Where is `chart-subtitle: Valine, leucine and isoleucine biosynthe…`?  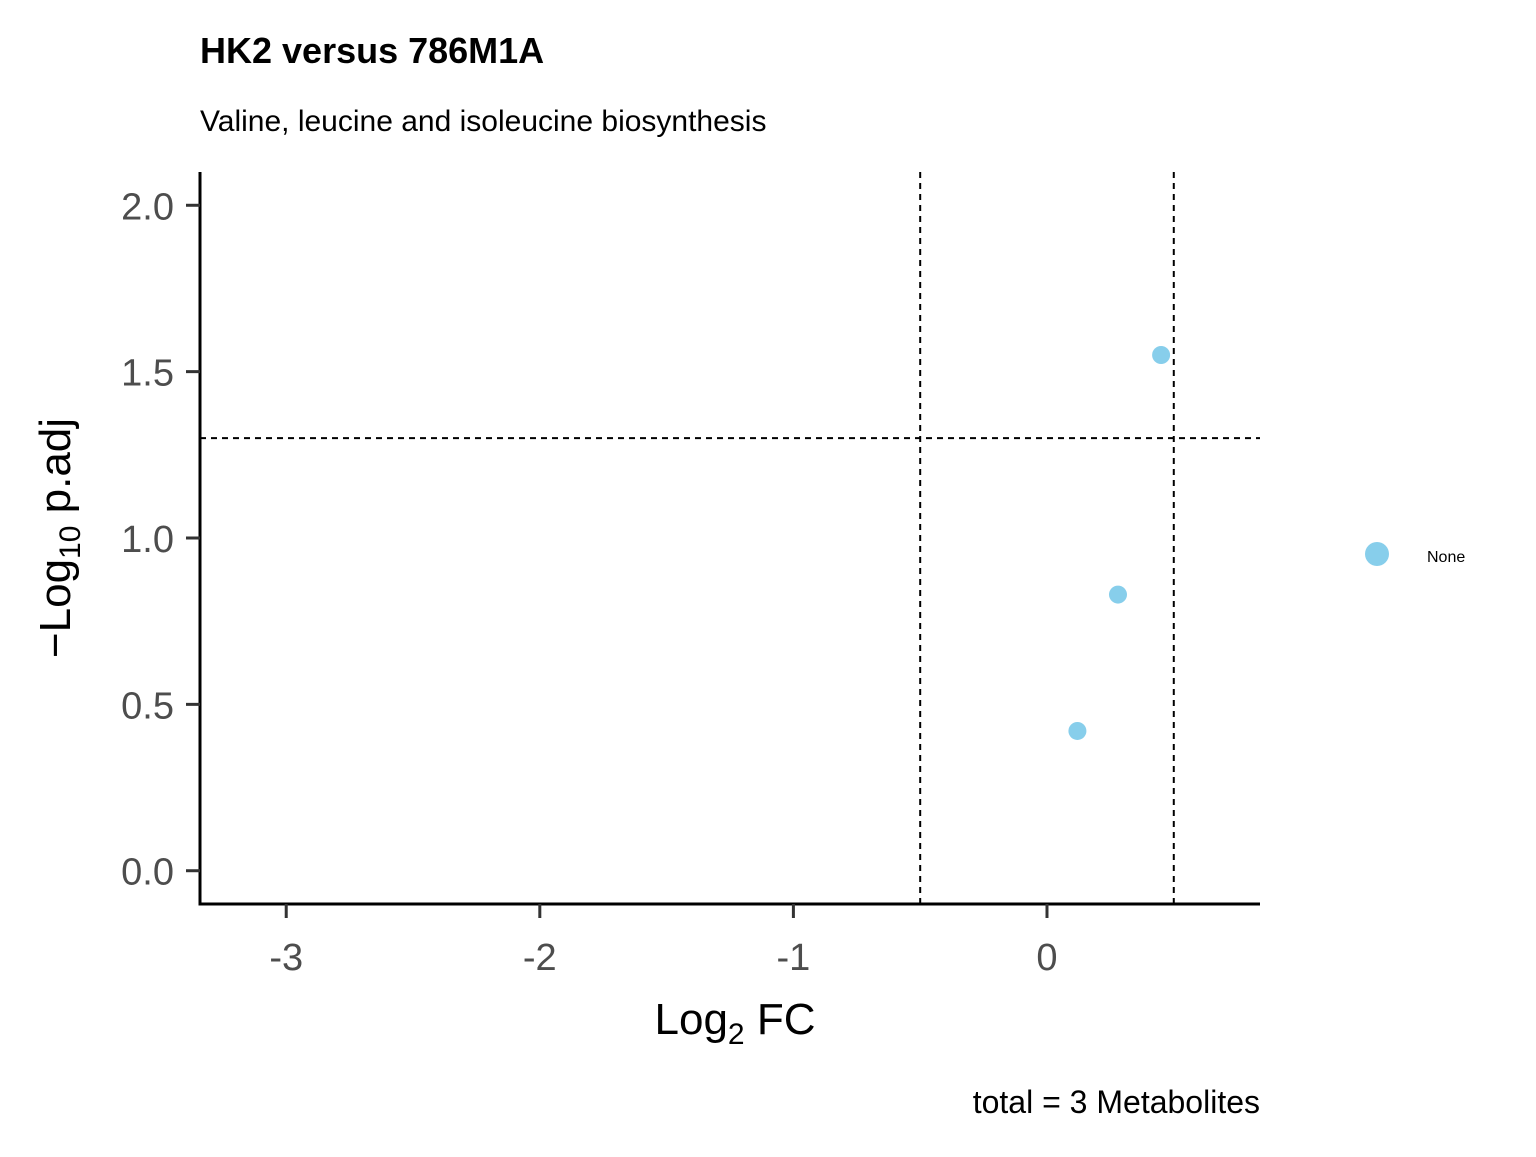 chart-subtitle: Valine, leucine and isoleucine biosynthe… is located at coordinates (483, 121).